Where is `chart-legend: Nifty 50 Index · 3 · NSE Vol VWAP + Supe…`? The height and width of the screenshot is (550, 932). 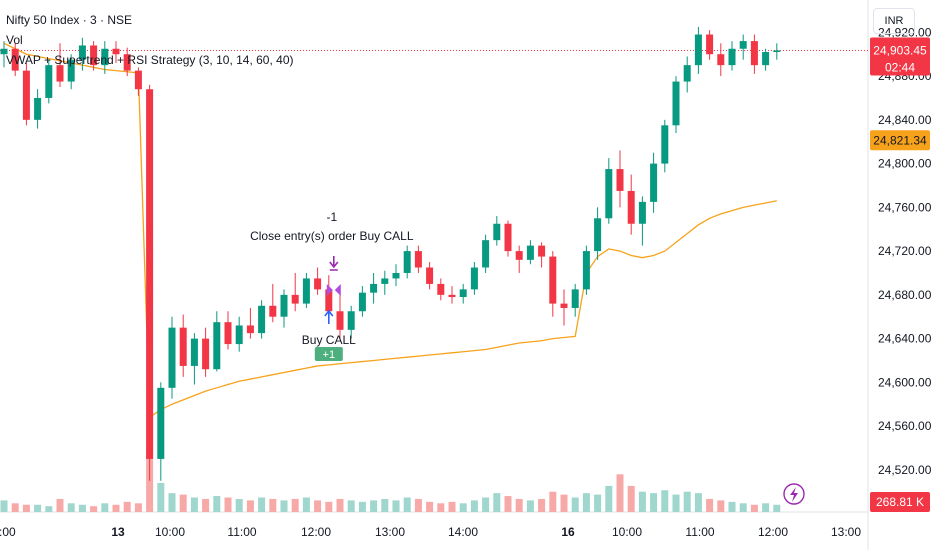 chart-legend: Nifty 50 Index · 3 · NSE Vol VWAP + Supe… is located at coordinates (150, 40).